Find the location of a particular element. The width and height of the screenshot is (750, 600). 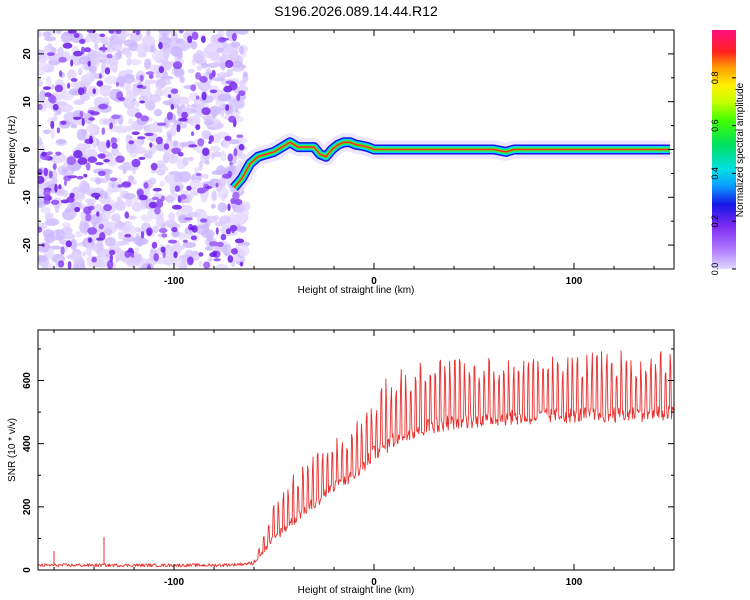

colorbar-tick-label: 0.8 is located at coordinates (715, 78).